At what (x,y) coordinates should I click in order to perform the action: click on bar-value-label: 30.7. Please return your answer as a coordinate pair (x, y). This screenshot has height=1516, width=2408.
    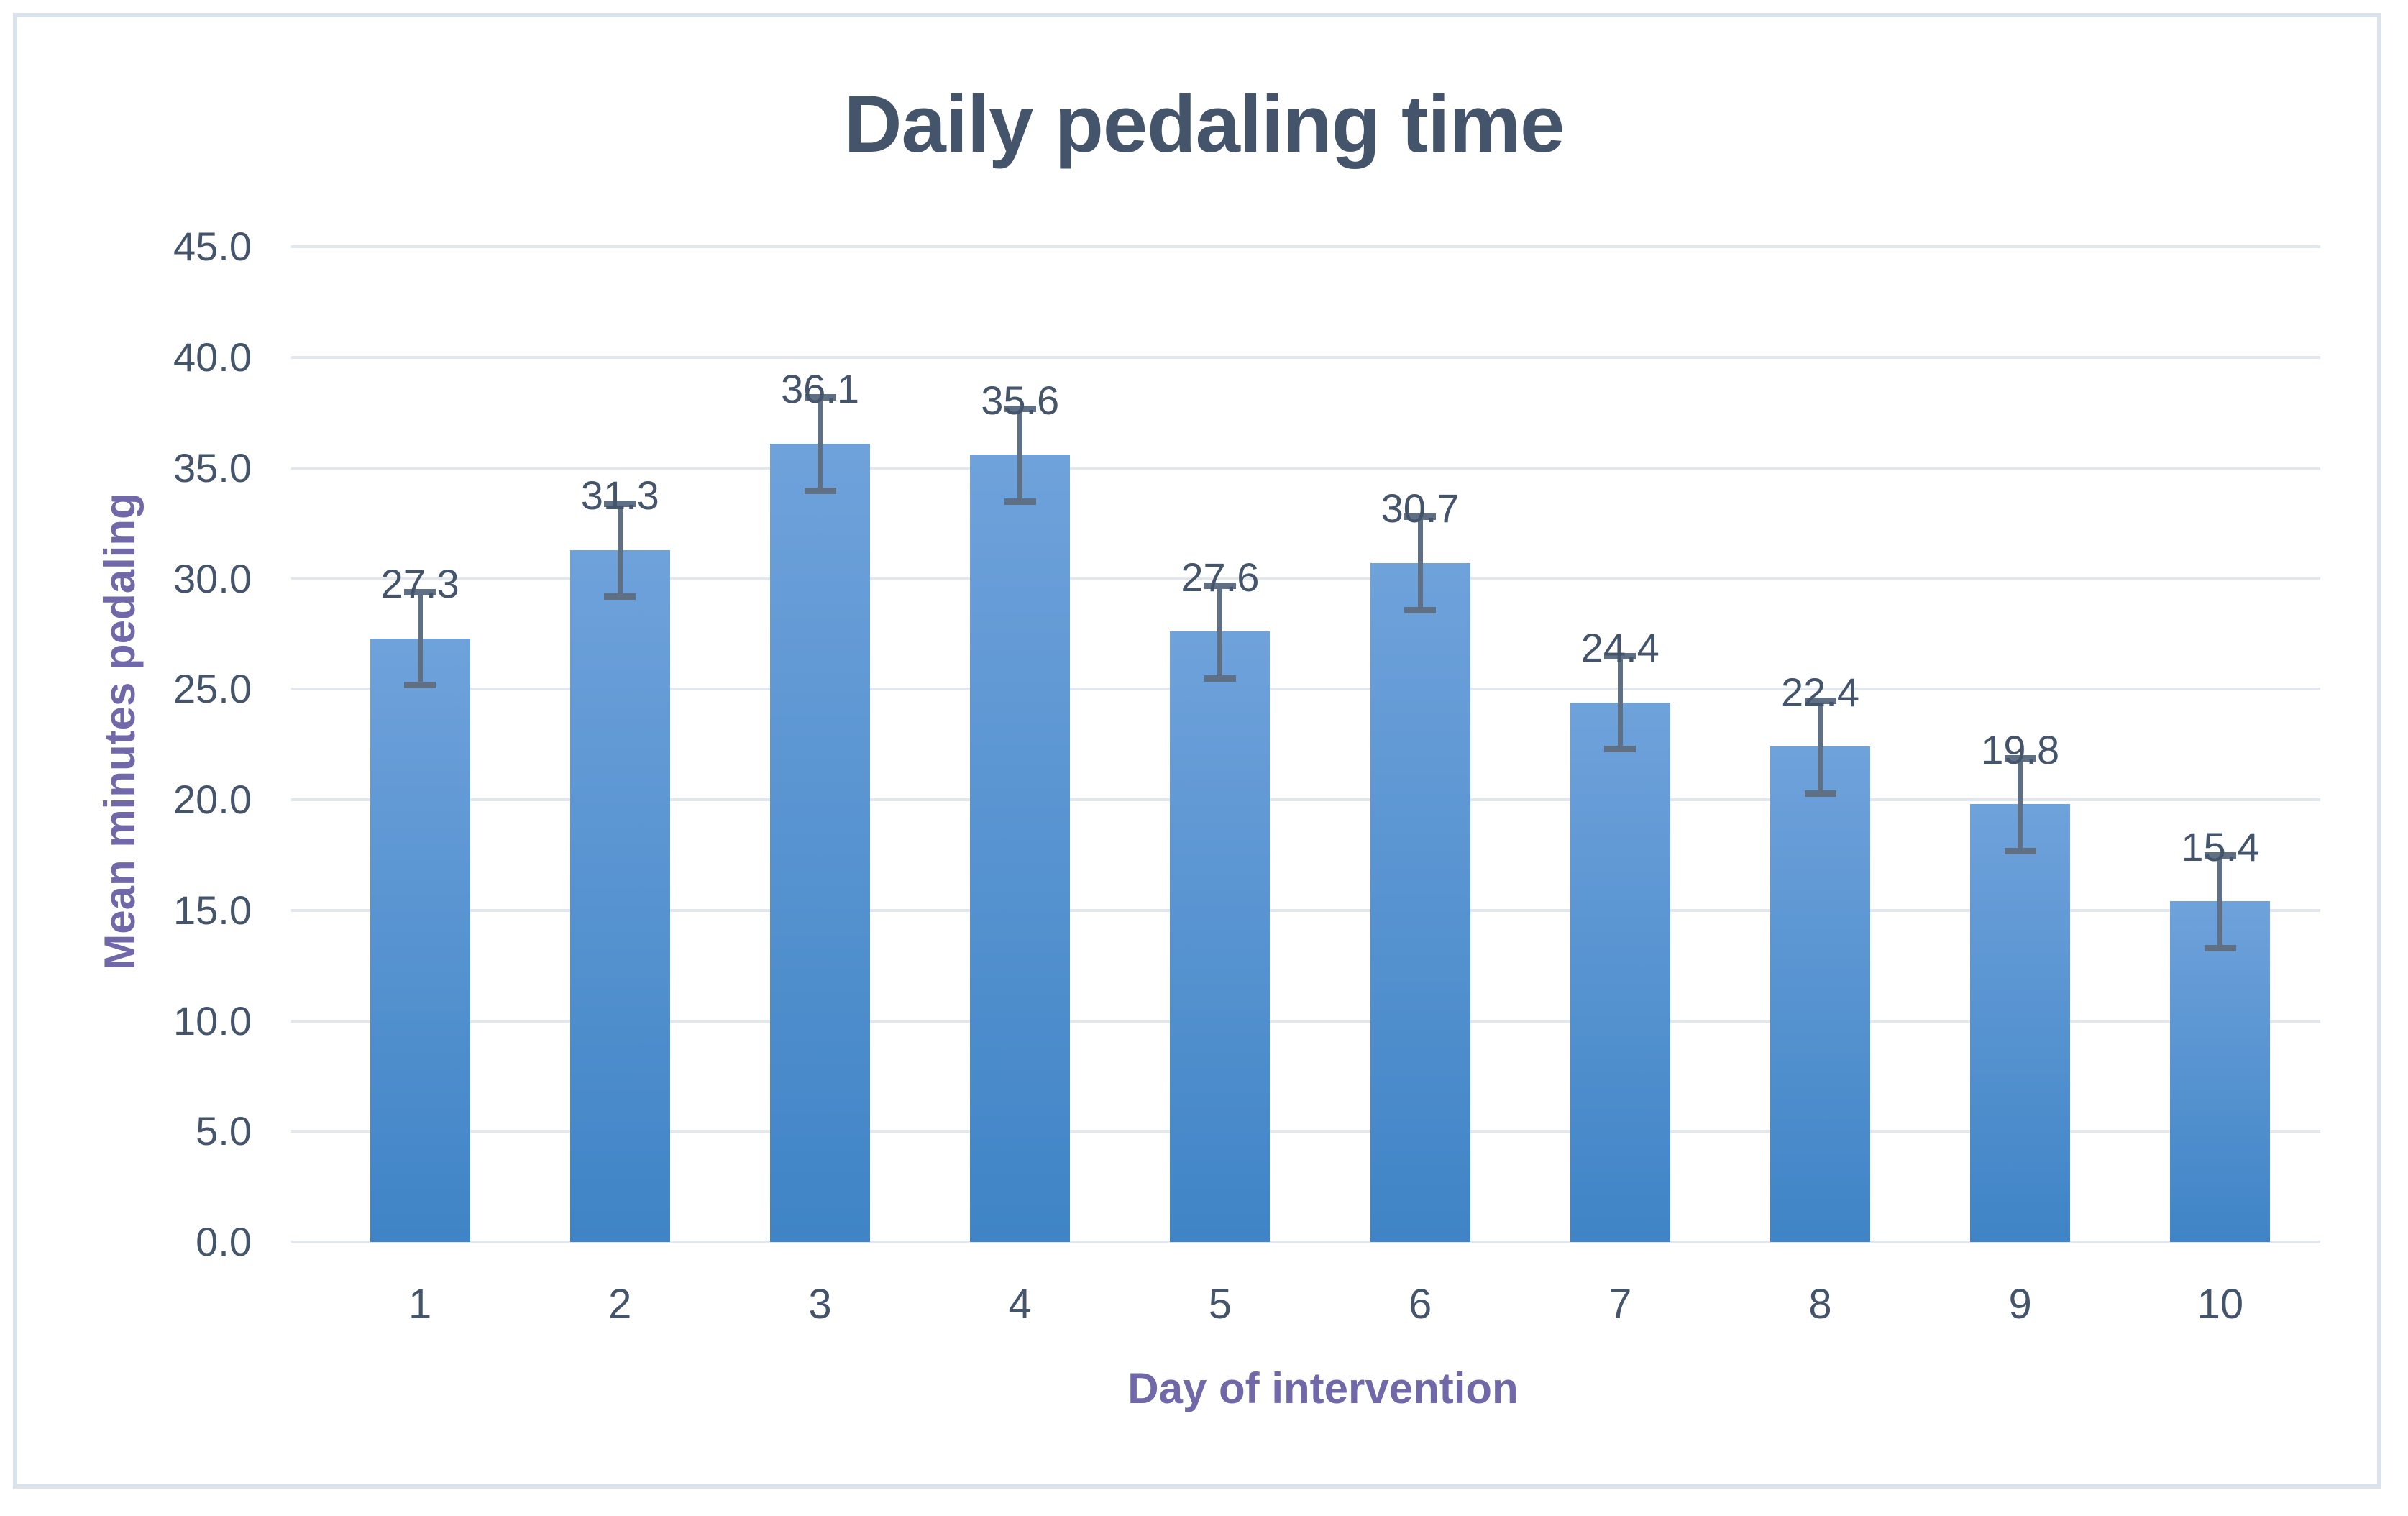
    Looking at the image, I should click on (1420, 508).